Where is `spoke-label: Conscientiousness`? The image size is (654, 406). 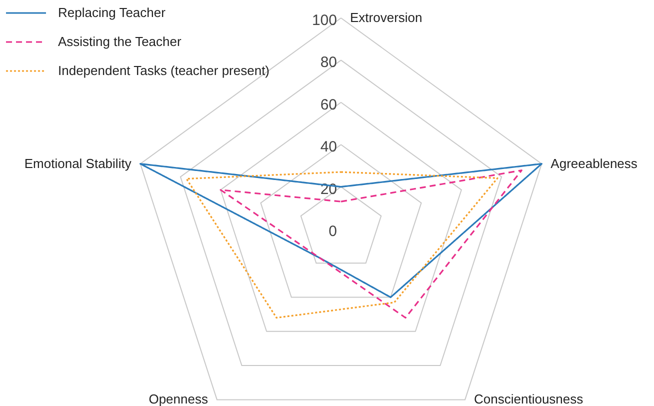 spoke-label: Conscientiousness is located at coordinates (529, 399).